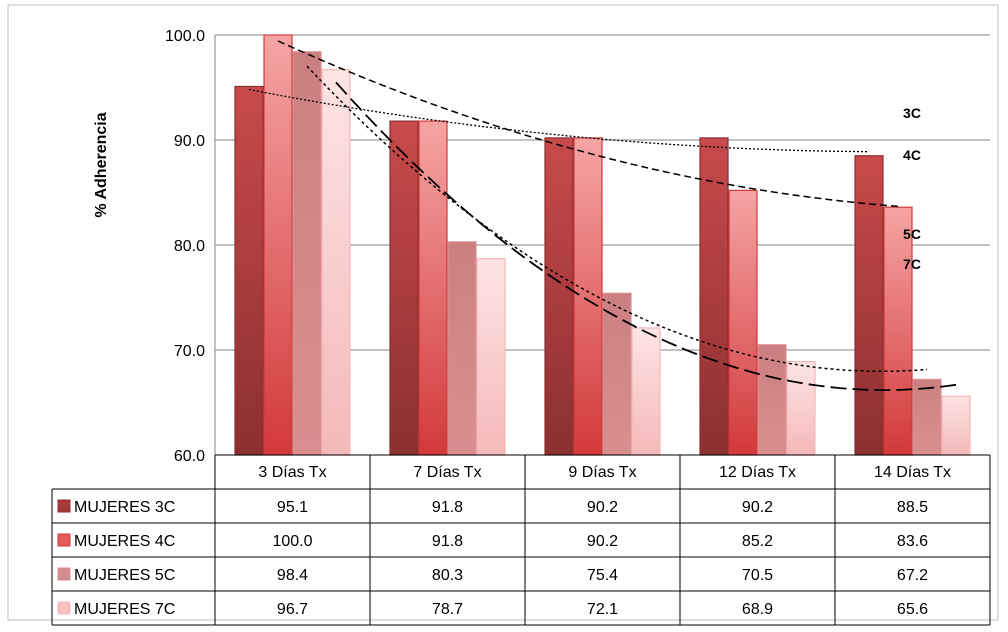 The width and height of the screenshot is (1008, 632). Describe the element at coordinates (124, 507) in the screenshot. I see `legend-label: MUJERES 3C` at that location.